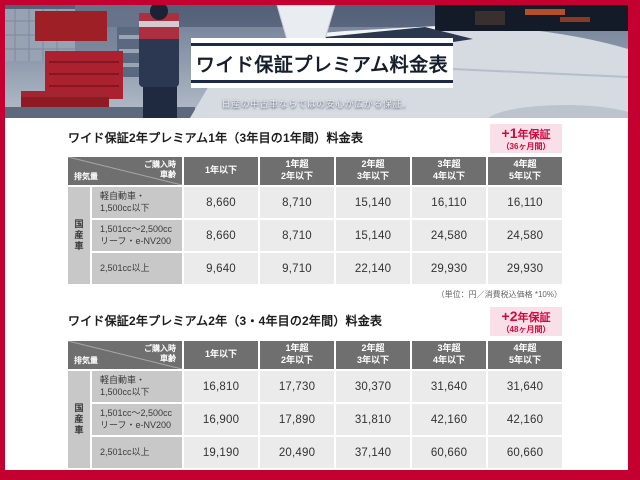 Image resolution: width=640 pixels, height=480 pixels. I want to click on table-1-title: ワイド保証2年プレミアム1年（3年目の1年間）料金表, so click(216, 138).